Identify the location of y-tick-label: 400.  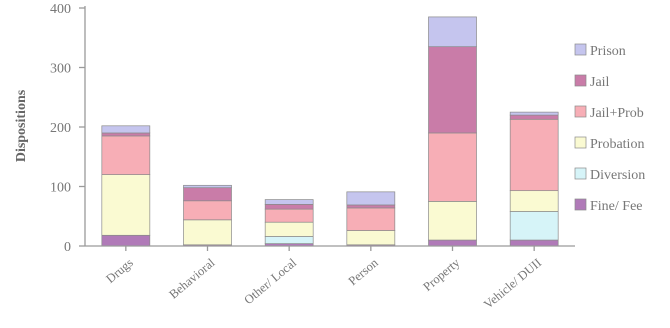
(60, 9).